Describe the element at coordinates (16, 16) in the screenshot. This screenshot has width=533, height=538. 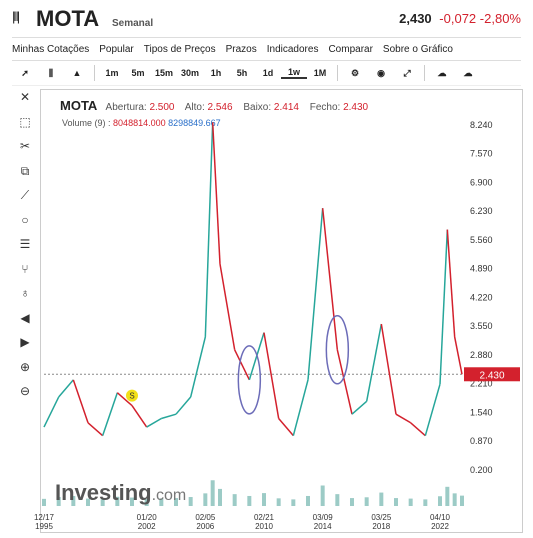
I see `candles-icon: |‖|` at that location.